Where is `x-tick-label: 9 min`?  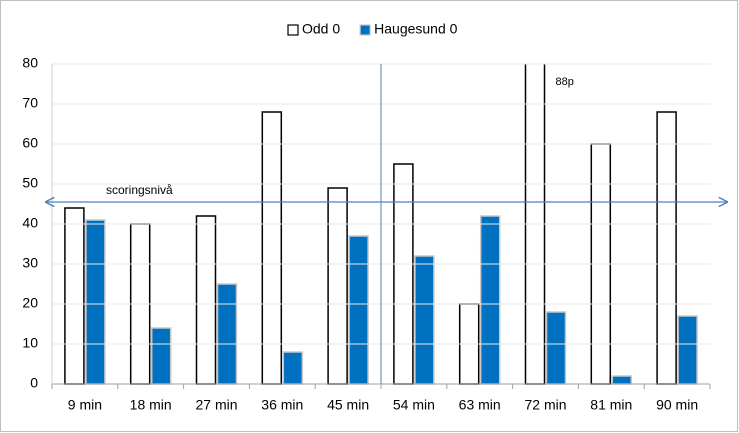
x-tick-label: 9 min is located at coordinates (85, 405).